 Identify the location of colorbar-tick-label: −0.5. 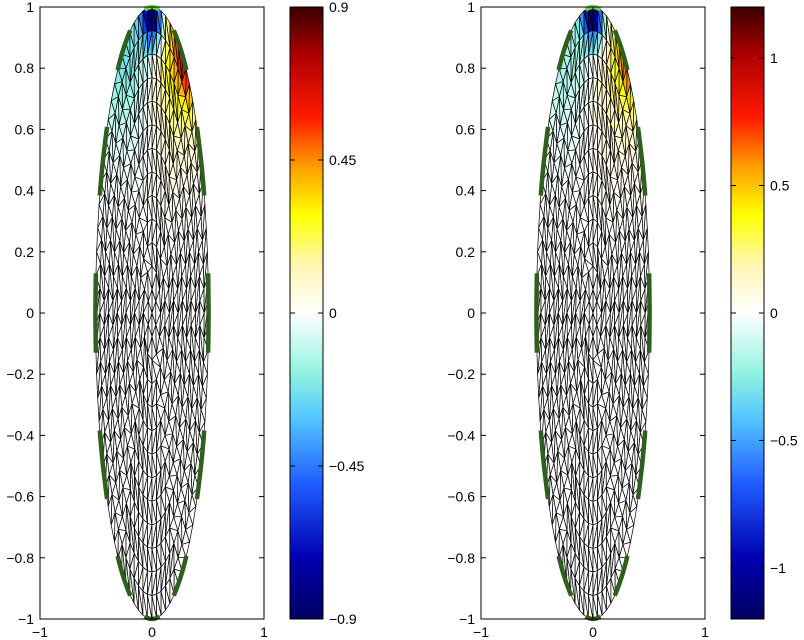
(784, 441).